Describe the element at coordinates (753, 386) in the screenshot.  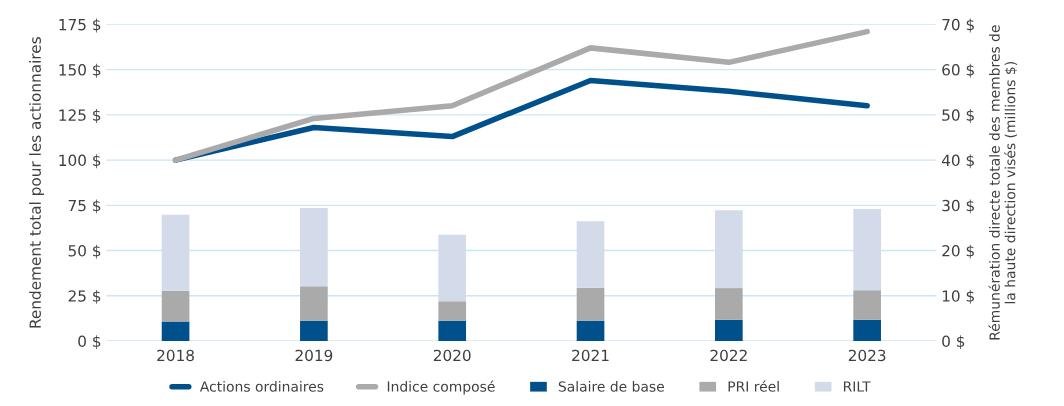
I see `legend-label: PRI réel` at that location.